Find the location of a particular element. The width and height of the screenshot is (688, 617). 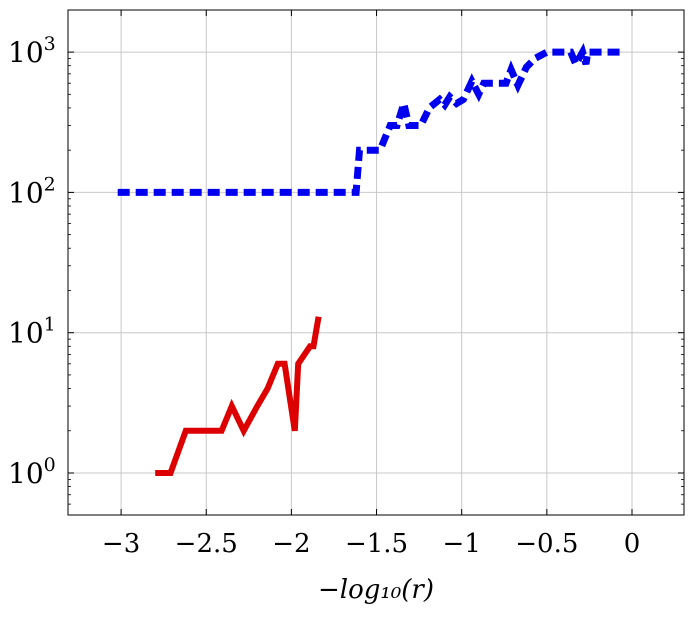

x-axis-label: −log₁₀(r) is located at coordinates (376, 590).